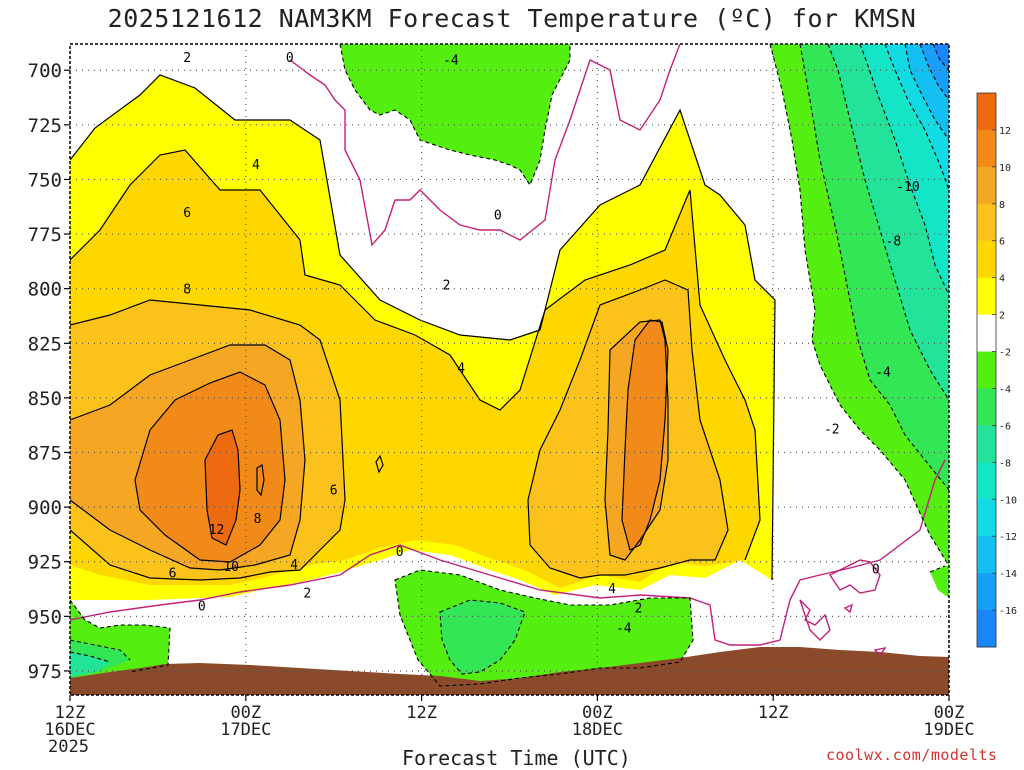  I want to click on field-cold-upper-center, so click(455, 114).